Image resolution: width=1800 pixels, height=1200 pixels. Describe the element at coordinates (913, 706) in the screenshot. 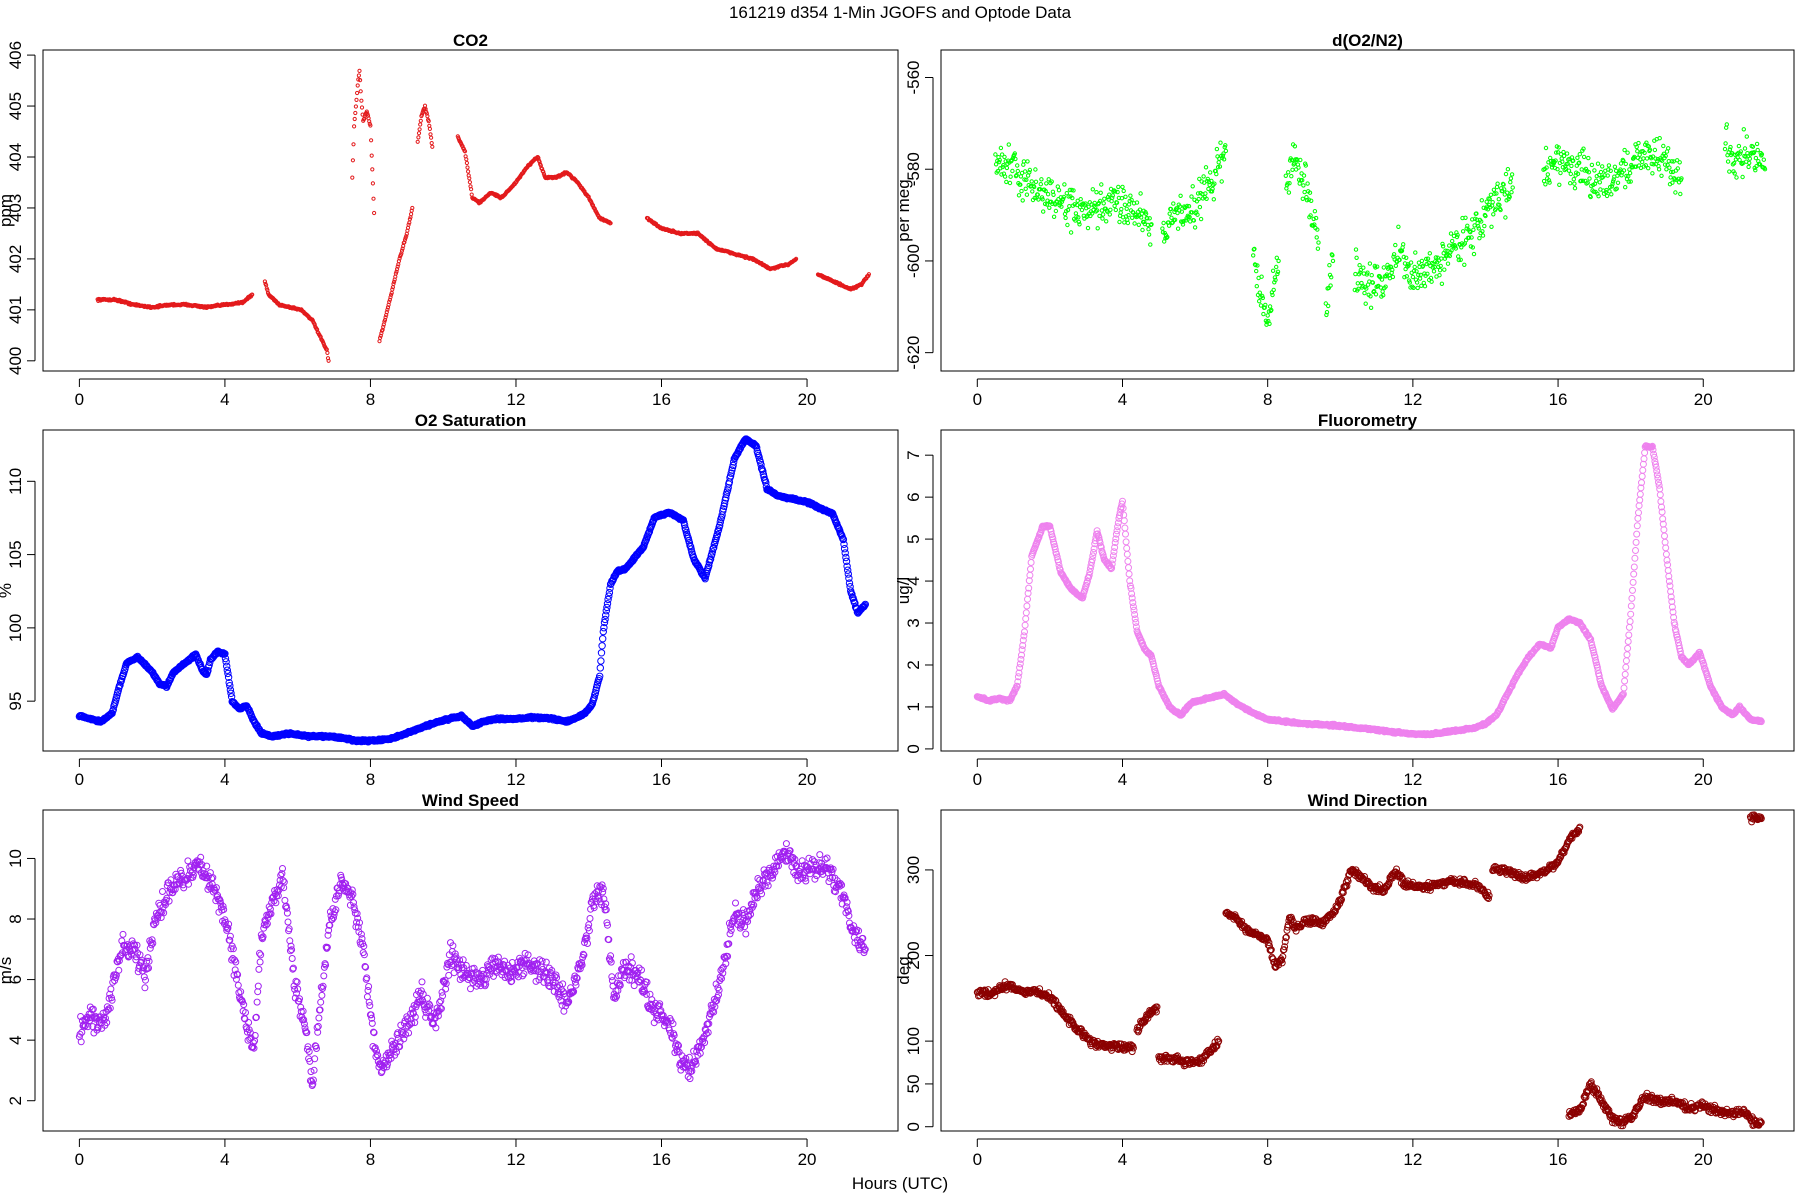

I see `fluor-y-tick-label: 1` at that location.